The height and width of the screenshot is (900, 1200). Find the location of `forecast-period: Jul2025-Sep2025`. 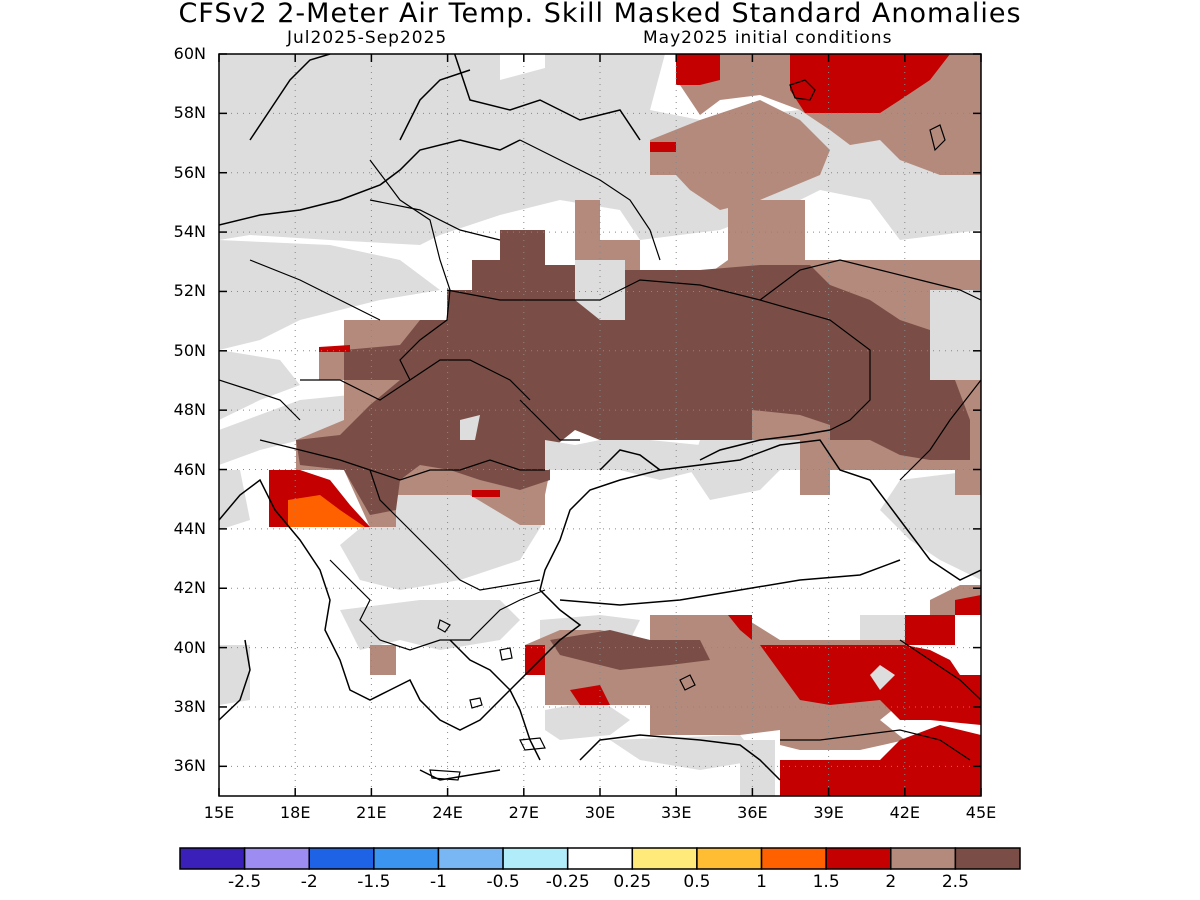

forecast-period: Jul2025-Sep2025 is located at coordinates (367, 38).